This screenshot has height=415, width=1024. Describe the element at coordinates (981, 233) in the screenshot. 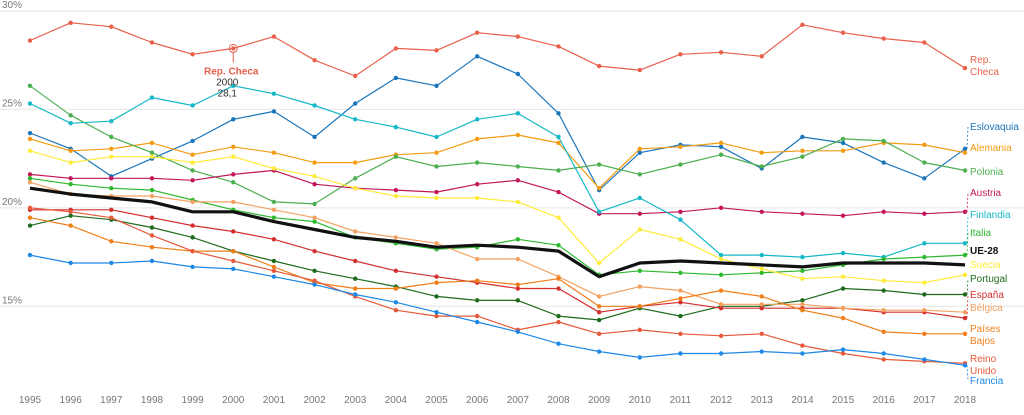

I see `series-label: Italia` at that location.